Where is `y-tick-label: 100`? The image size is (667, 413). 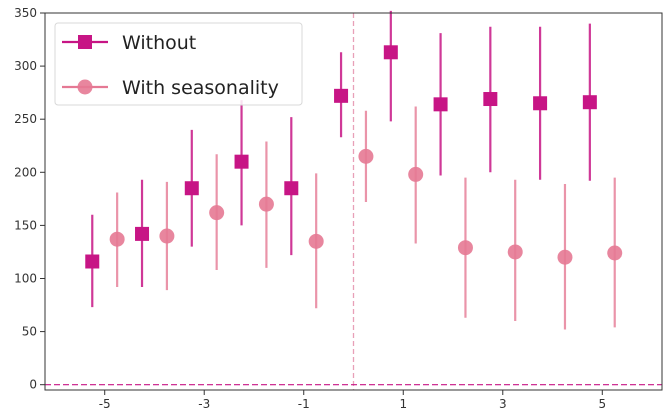 y-tick-label: 100 is located at coordinates (25, 278).